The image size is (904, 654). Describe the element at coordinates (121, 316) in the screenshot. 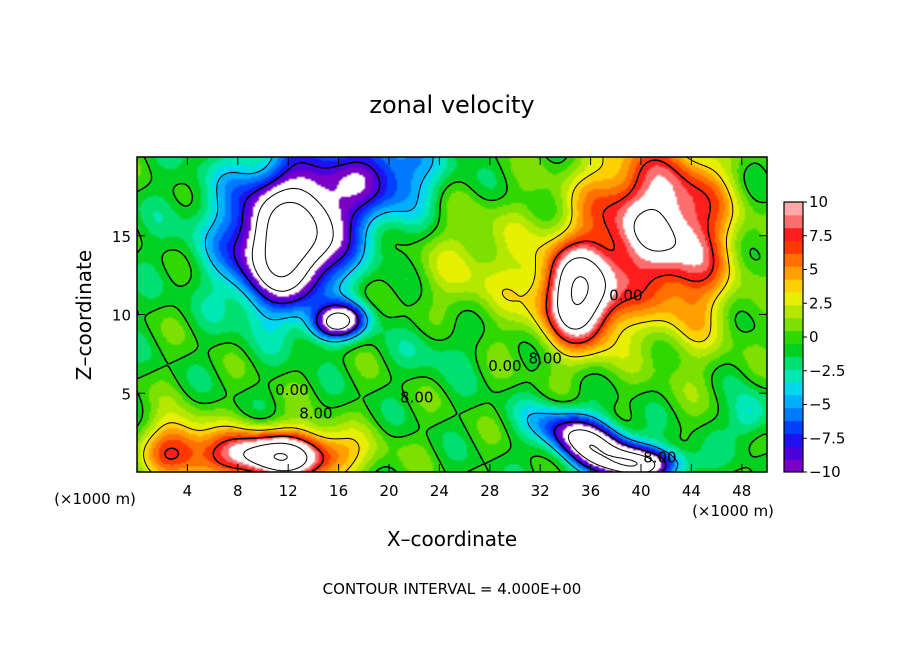

I see `y-tick-label: 10` at that location.